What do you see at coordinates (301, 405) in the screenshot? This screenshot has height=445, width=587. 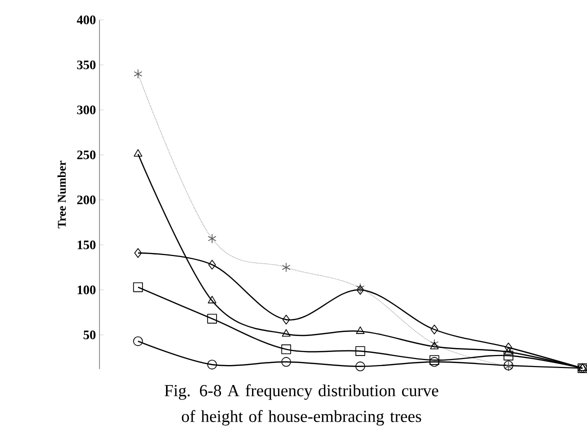 I see `text: Fig. 6-8 A frequency distribution curve of height of house-embracing trees` at bounding box center [301, 405].